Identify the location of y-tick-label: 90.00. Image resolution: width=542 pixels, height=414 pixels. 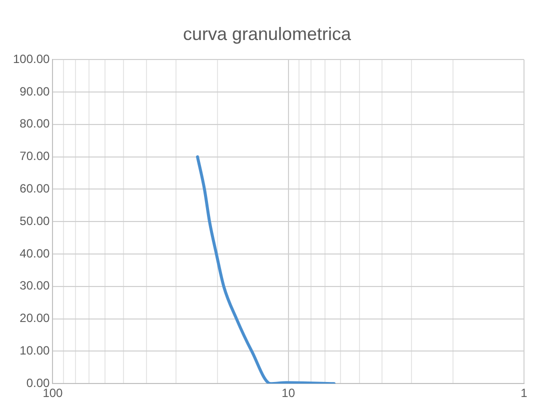
(35, 91).